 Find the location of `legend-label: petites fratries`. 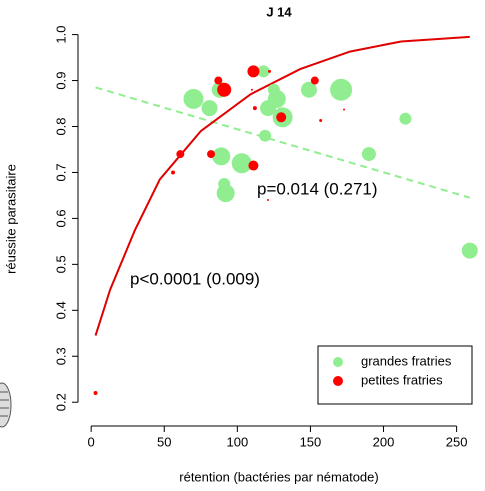

legend-label: petites fratries is located at coordinates (402, 379).